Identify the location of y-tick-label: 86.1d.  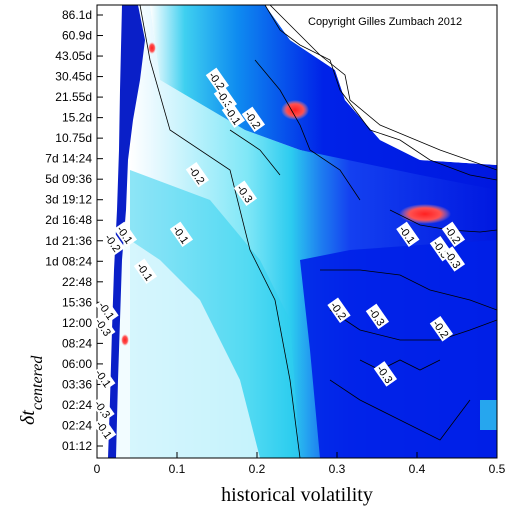
(77, 15).